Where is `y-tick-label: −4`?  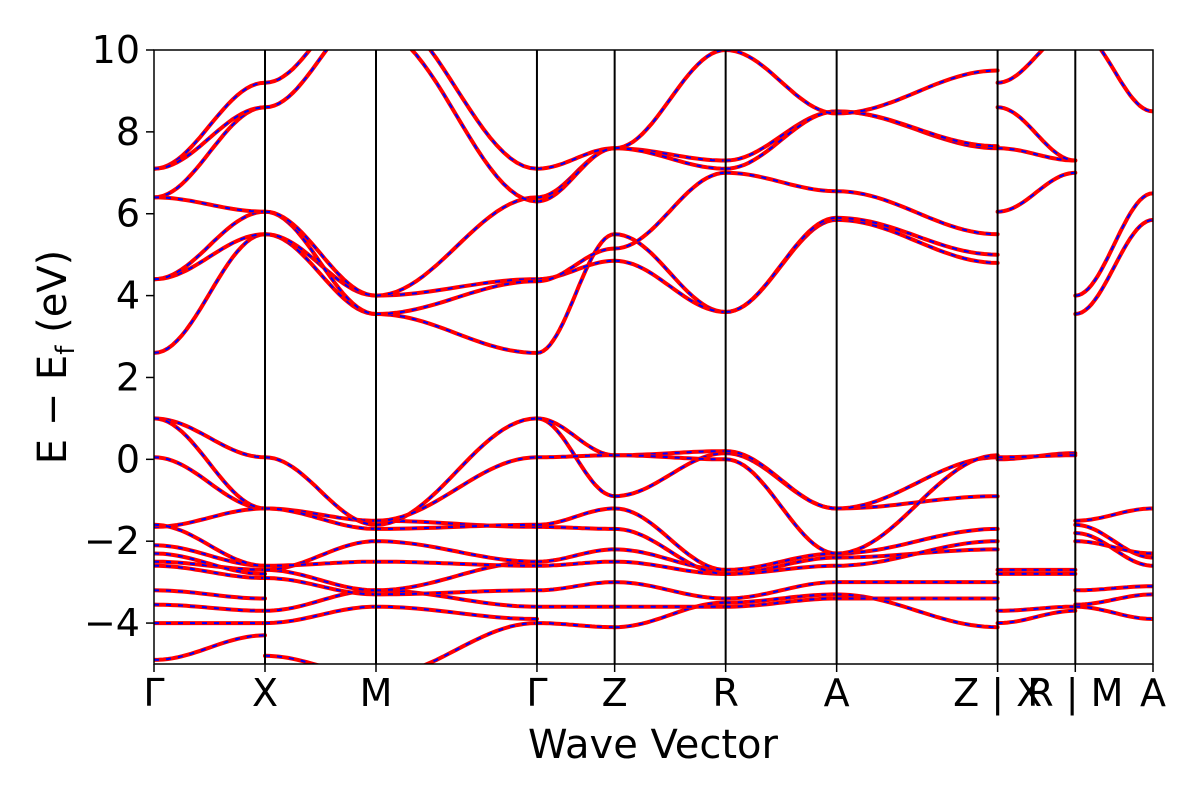 y-tick-label: −4 is located at coordinates (112, 623).